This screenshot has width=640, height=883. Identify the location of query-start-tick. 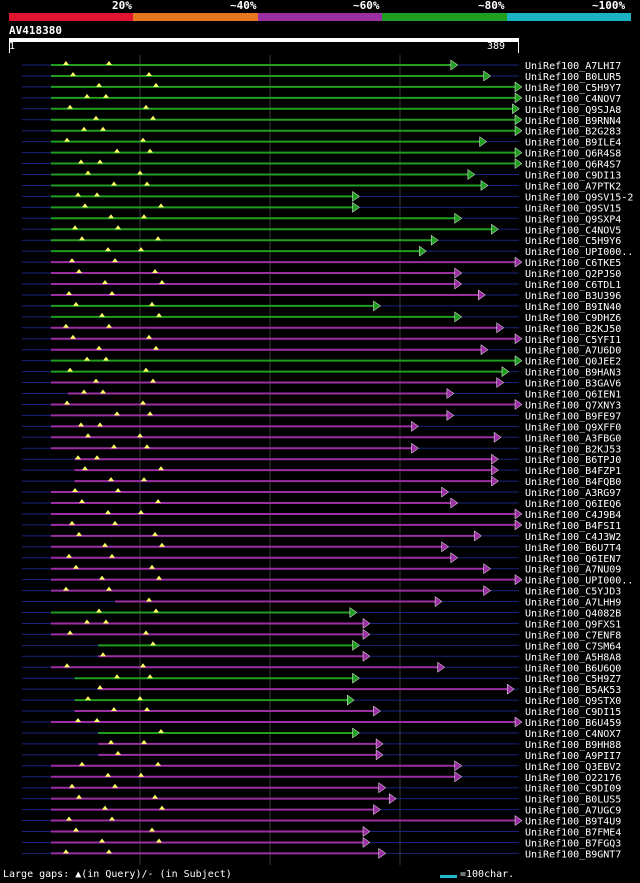
(9, 47).